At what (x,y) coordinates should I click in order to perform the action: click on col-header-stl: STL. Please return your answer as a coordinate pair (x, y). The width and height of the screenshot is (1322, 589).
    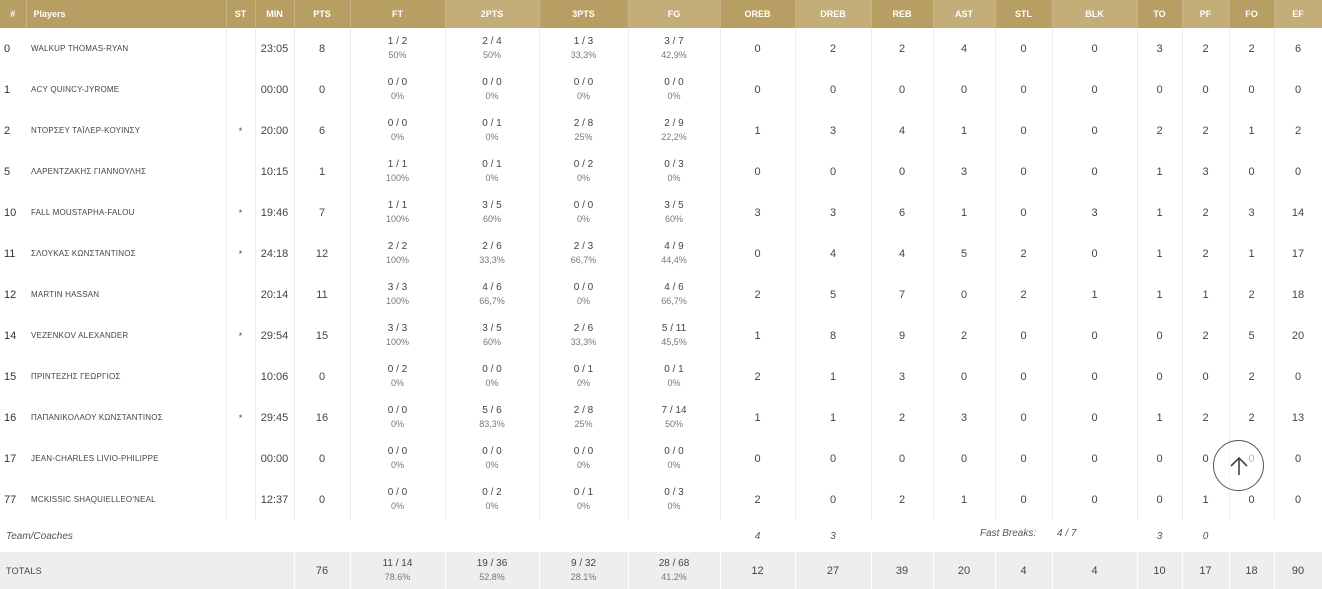
    Looking at the image, I should click on (1024, 14).